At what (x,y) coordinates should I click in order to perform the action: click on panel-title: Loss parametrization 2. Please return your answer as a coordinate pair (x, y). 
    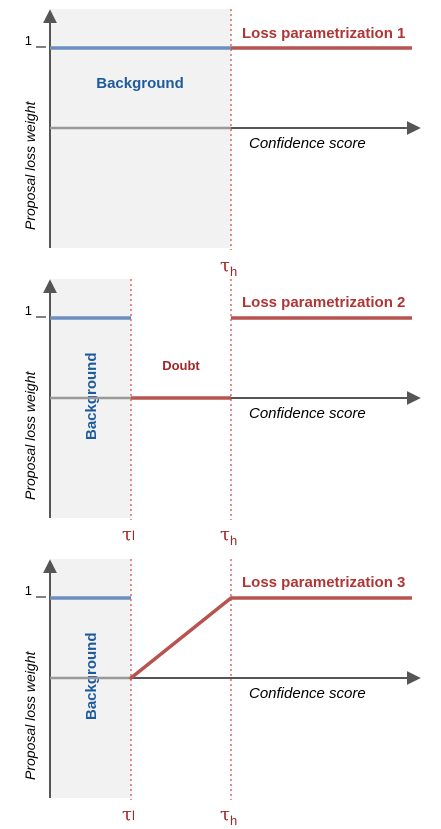
    Looking at the image, I should click on (323, 302).